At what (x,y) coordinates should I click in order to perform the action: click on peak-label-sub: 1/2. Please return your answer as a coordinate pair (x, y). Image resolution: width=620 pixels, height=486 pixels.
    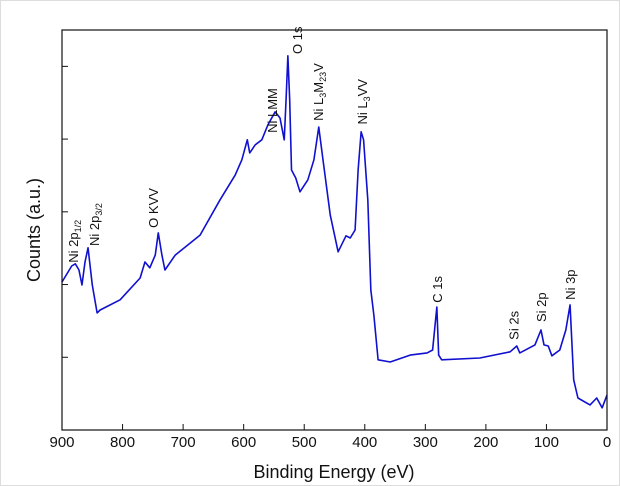
    Looking at the image, I should click on (78, 226).